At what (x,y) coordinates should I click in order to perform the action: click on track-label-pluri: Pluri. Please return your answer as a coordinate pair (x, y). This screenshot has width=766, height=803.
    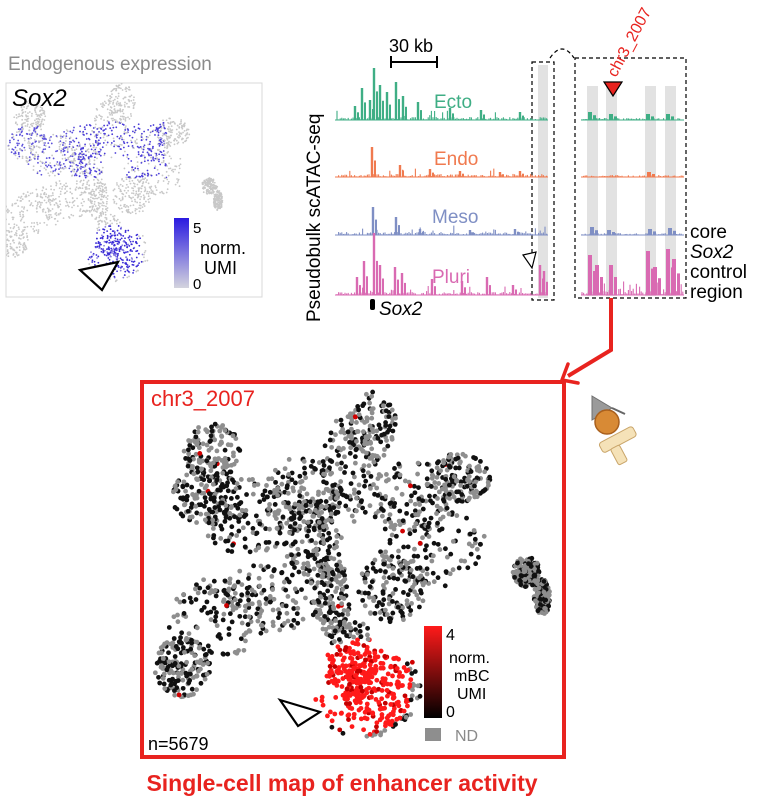
    Looking at the image, I should click on (451, 277).